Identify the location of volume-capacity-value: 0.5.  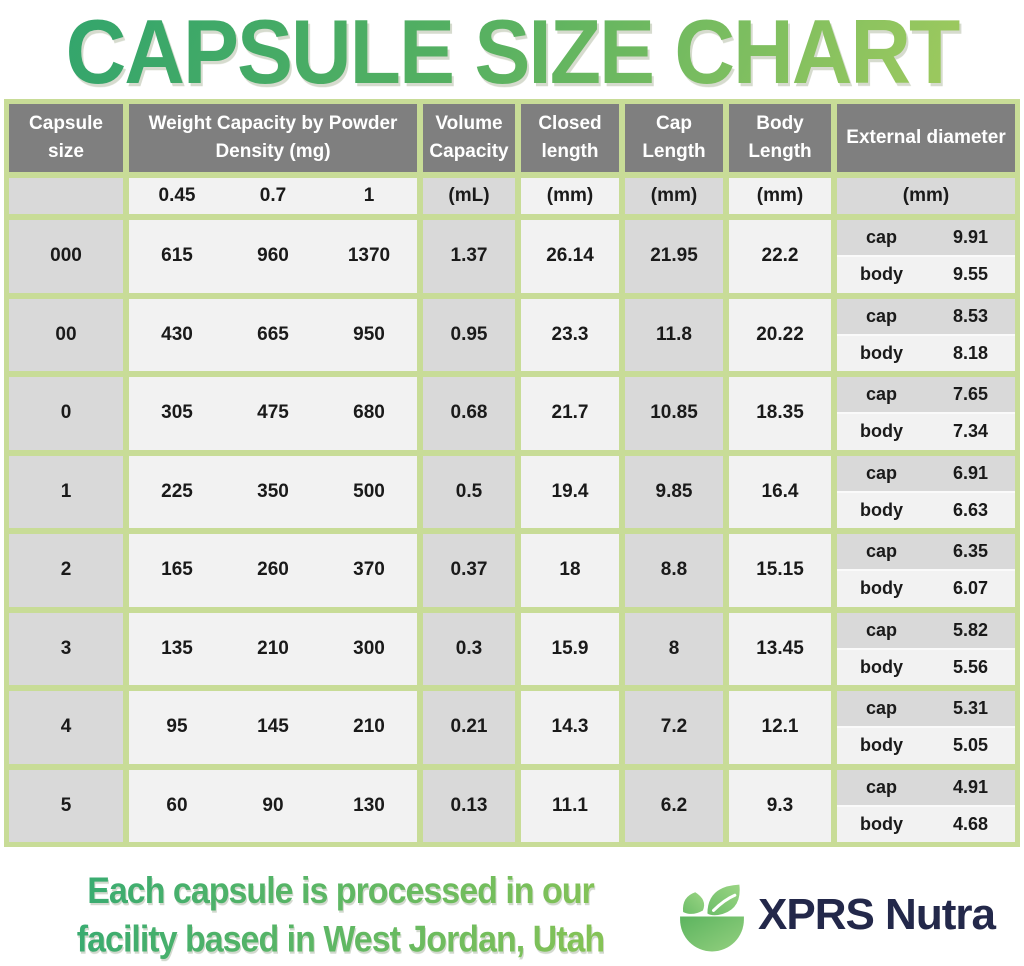
(469, 491).